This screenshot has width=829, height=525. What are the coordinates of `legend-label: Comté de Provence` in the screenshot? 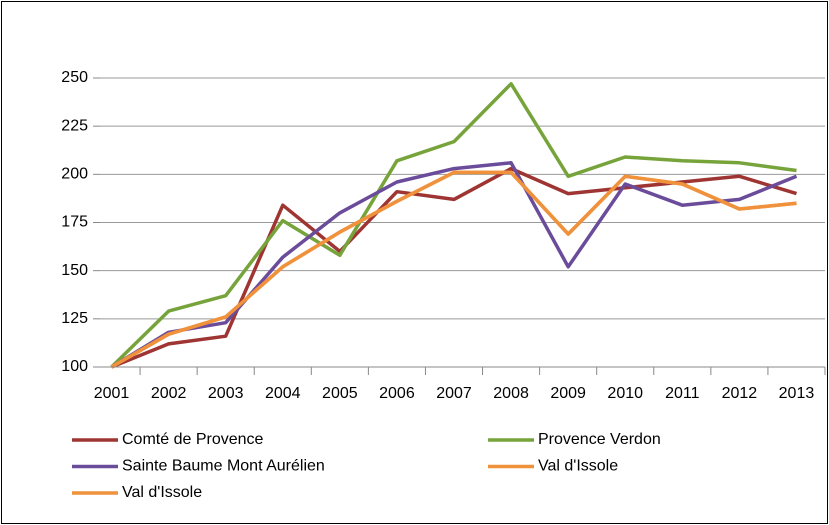 It's located at (193, 439).